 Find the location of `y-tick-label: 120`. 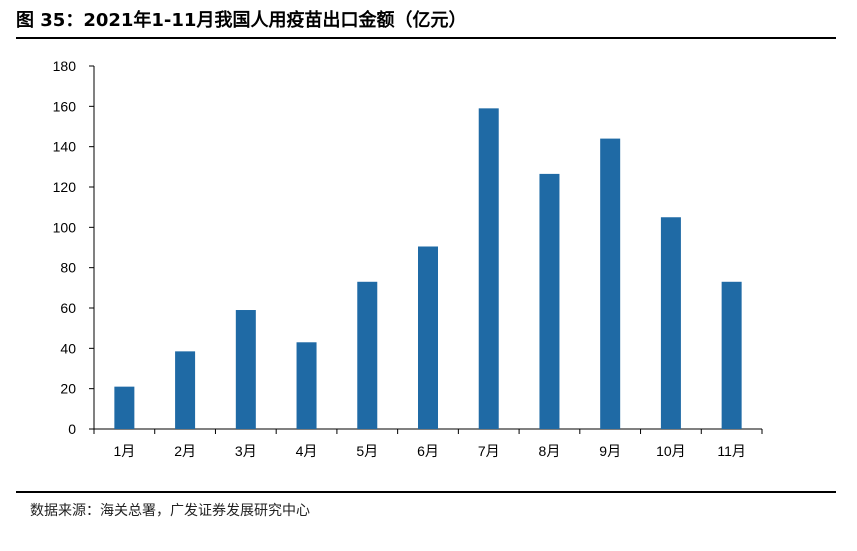

y-tick-label: 120 is located at coordinates (65, 187).